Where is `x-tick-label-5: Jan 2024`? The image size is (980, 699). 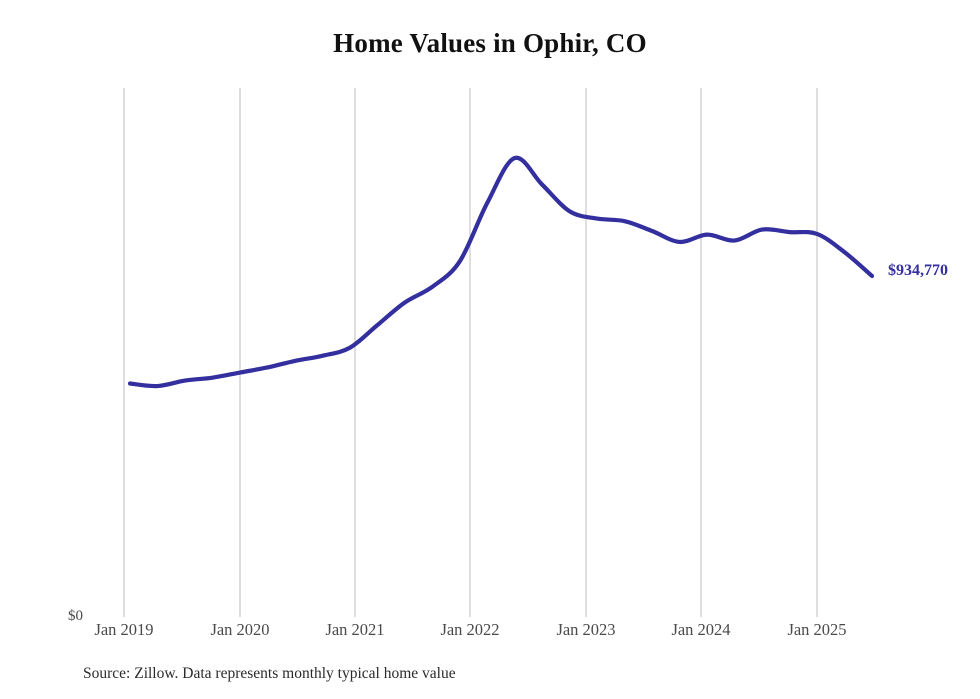
x-tick-label-5: Jan 2024 is located at coordinates (701, 629).